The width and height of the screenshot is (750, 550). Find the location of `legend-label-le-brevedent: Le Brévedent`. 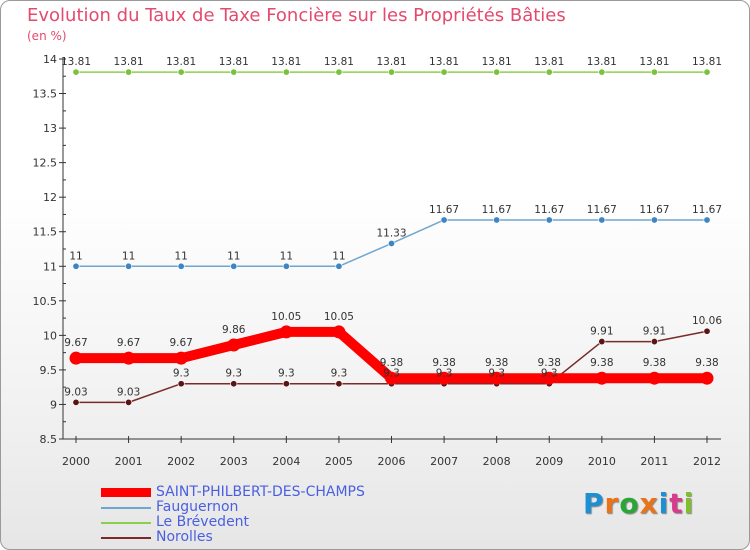

legend-label-le-brevedent: Le Brévedent is located at coordinates (203, 522).